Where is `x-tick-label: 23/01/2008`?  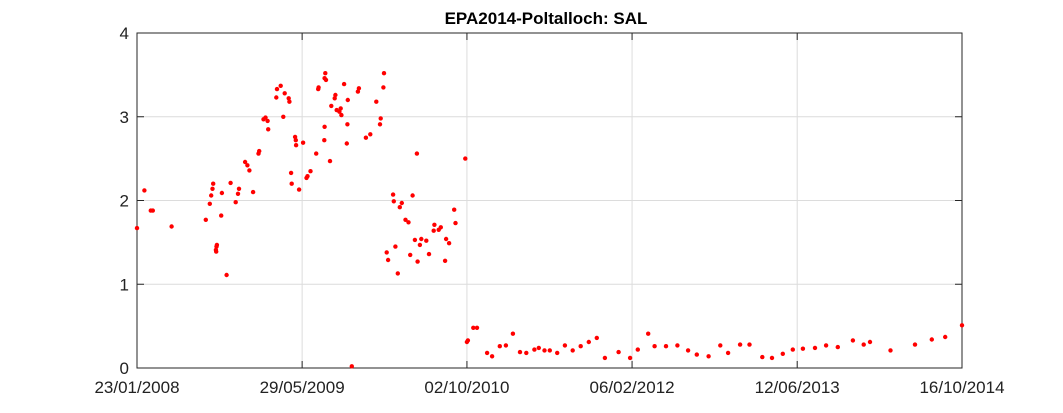 x-tick-label: 23/01/2008 is located at coordinates (136, 387).